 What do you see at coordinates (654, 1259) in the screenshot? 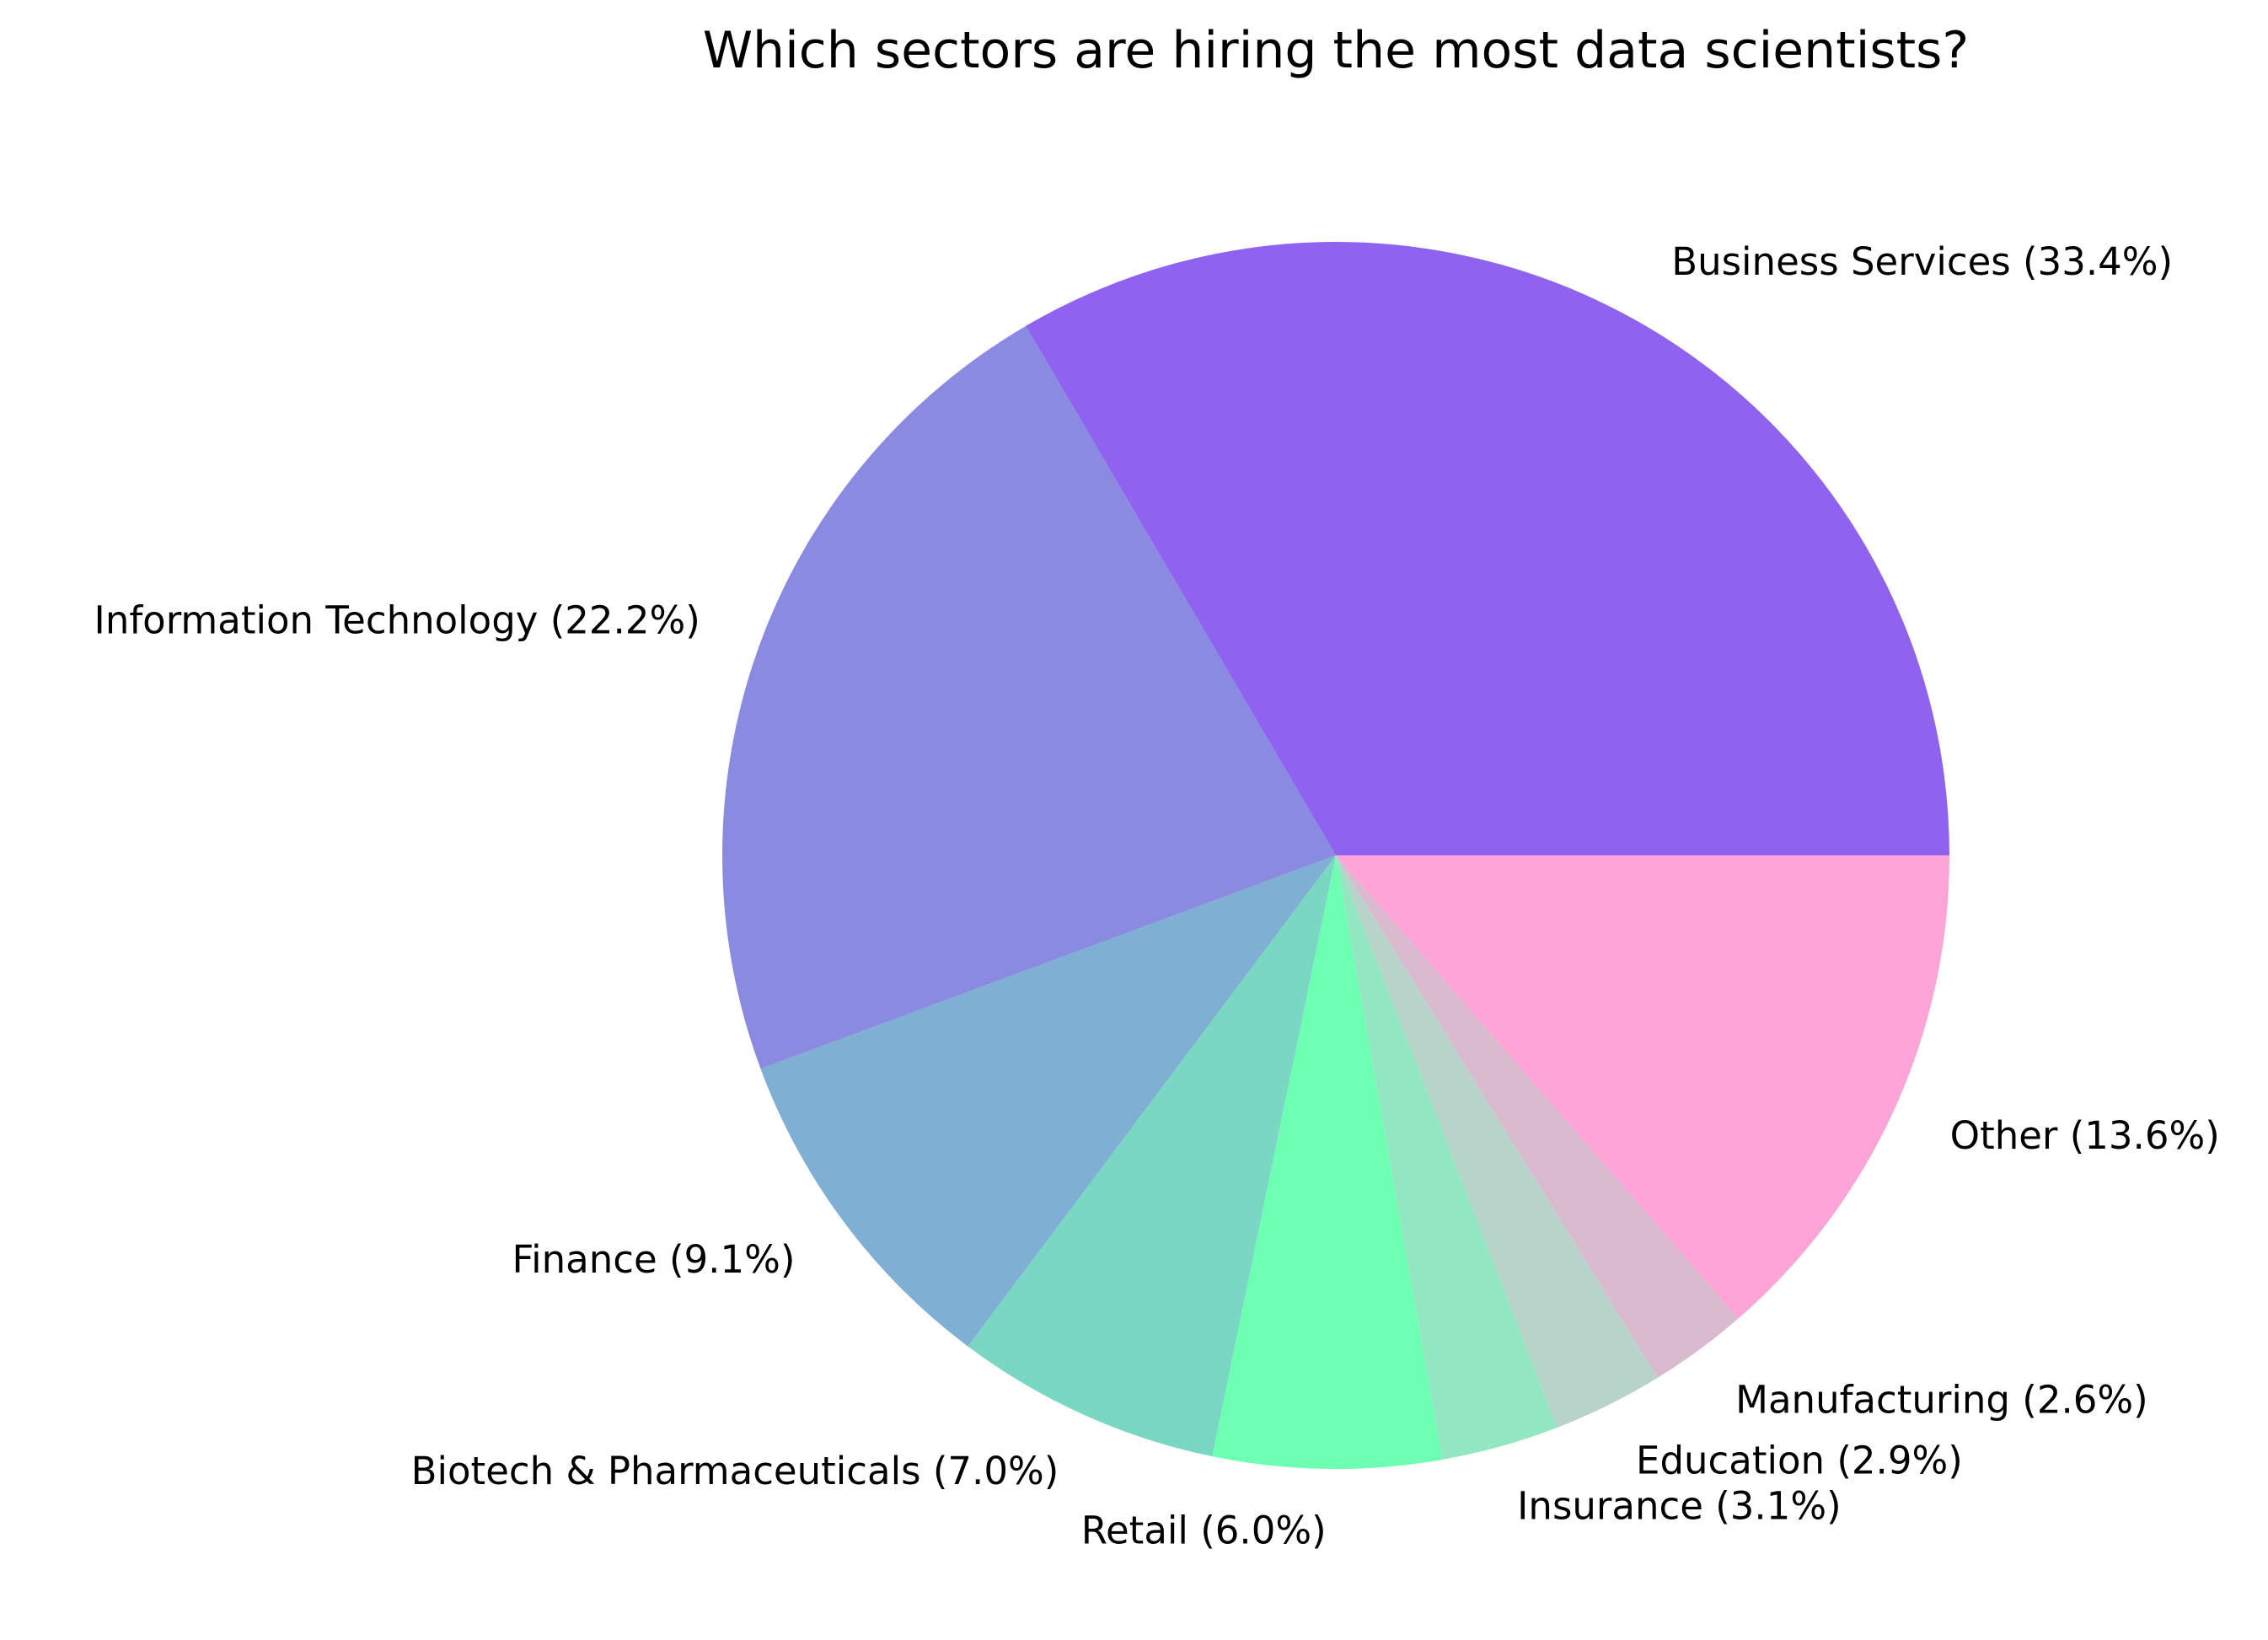
I see `pie-label-finance: Finance (9.1%)` at bounding box center [654, 1259].